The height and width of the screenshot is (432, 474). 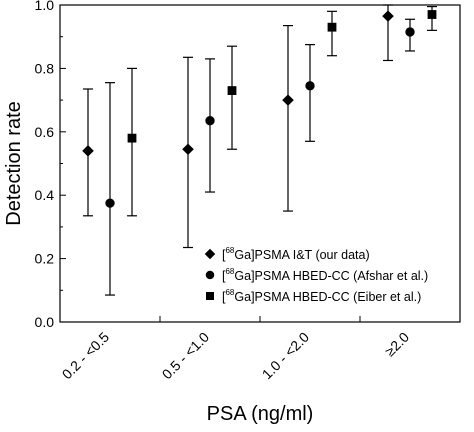 I want to click on x-tick-label: 1.0 - <2.0, so click(x=286, y=356).